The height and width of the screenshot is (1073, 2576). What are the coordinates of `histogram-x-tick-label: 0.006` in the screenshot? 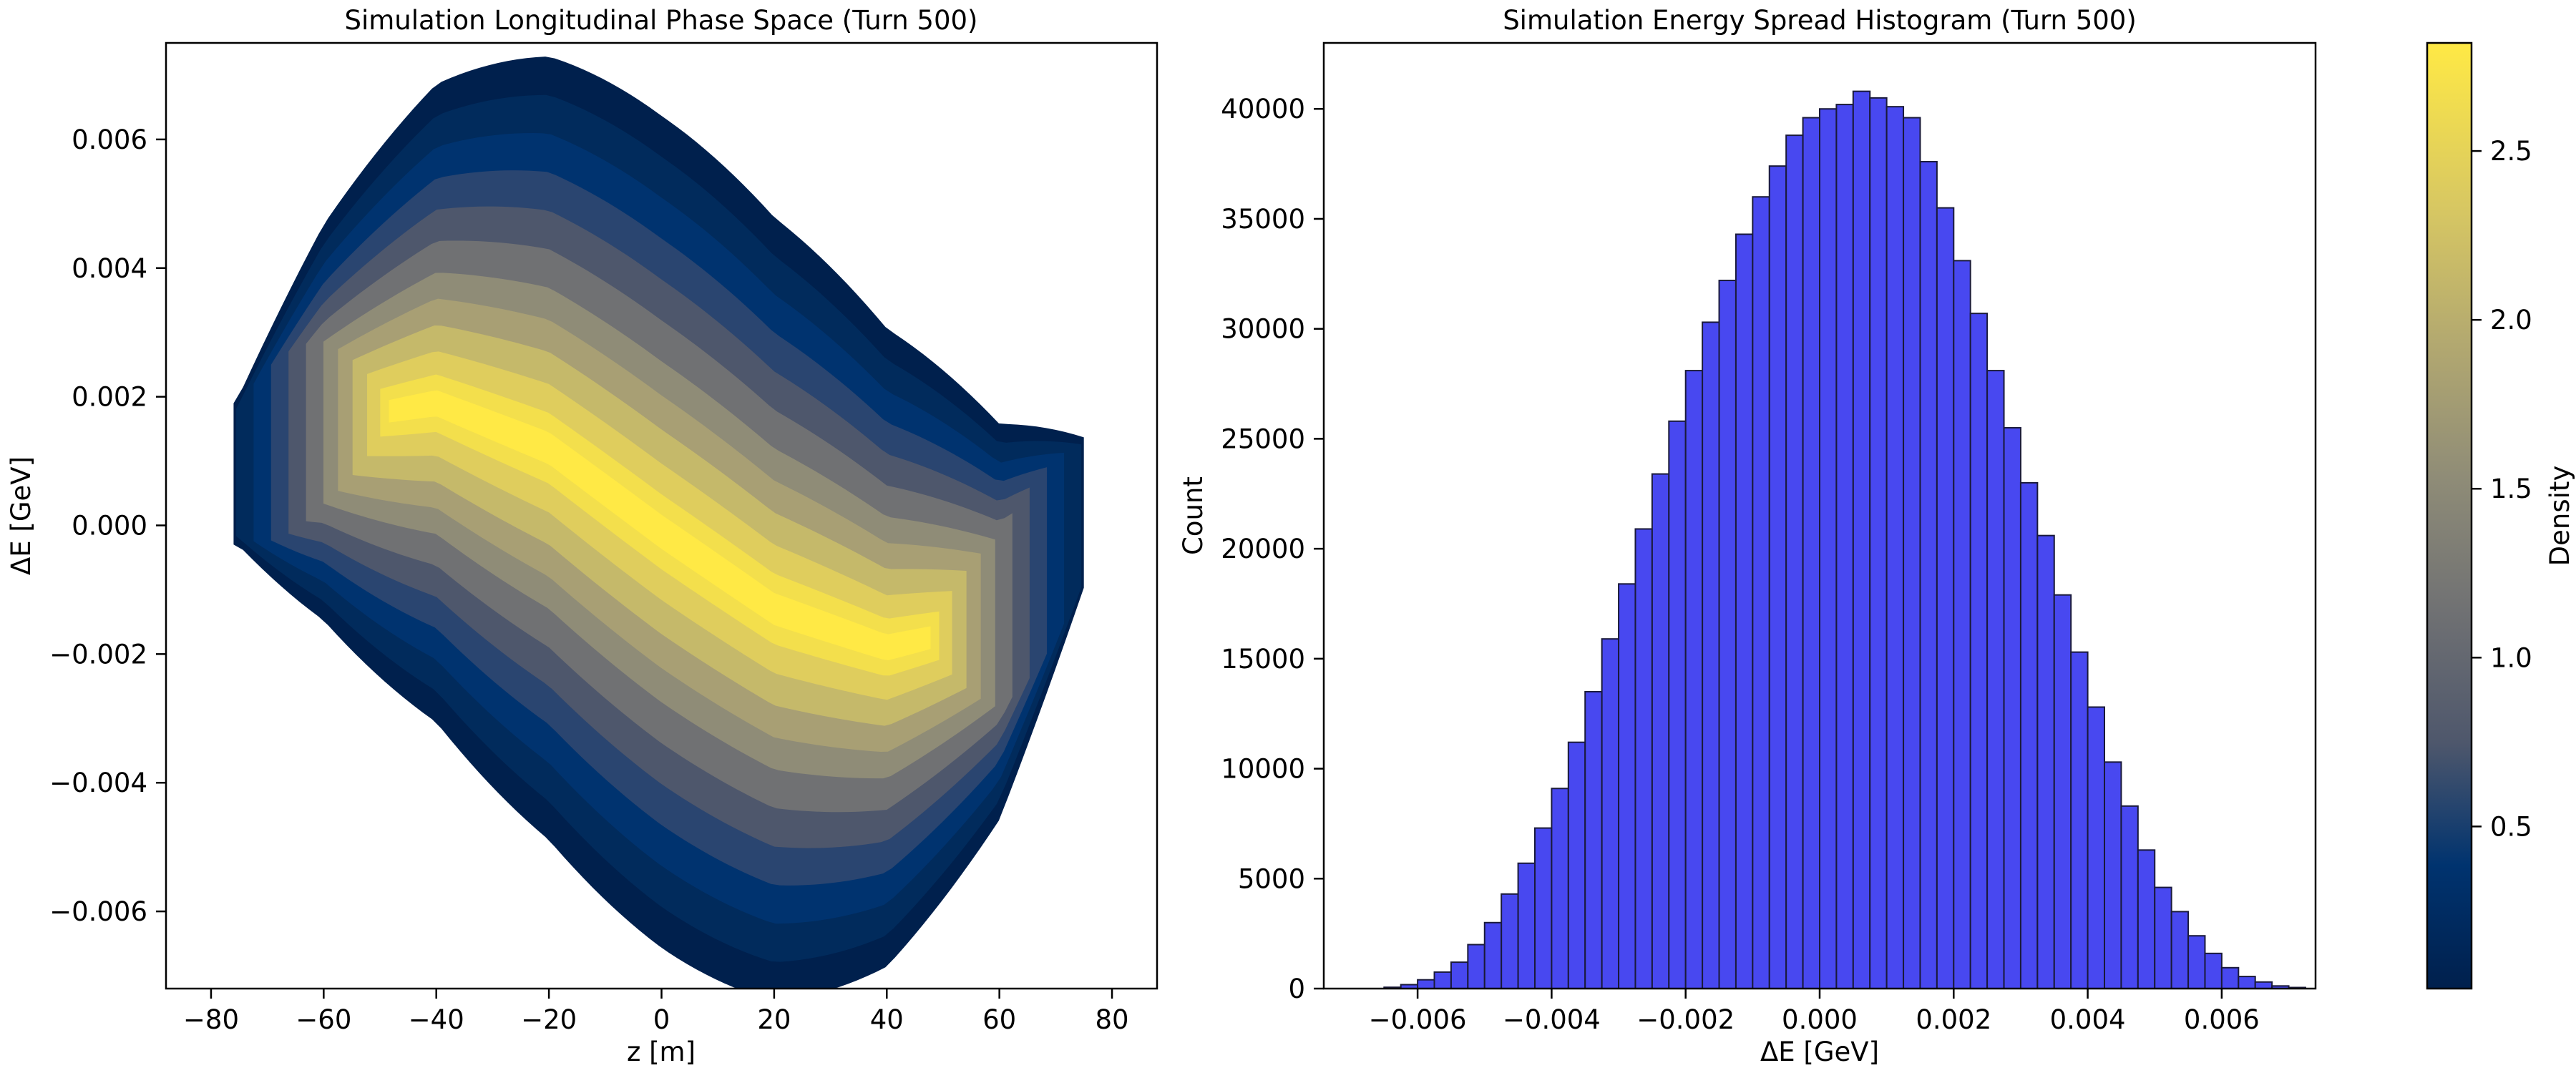 It's located at (2222, 1020).